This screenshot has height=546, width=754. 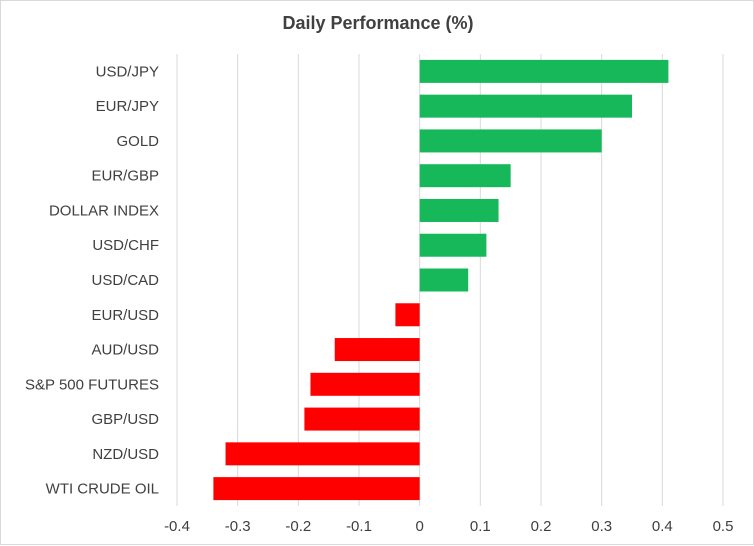 What do you see at coordinates (125, 315) in the screenshot?
I see `category-label: EUR/USD` at bounding box center [125, 315].